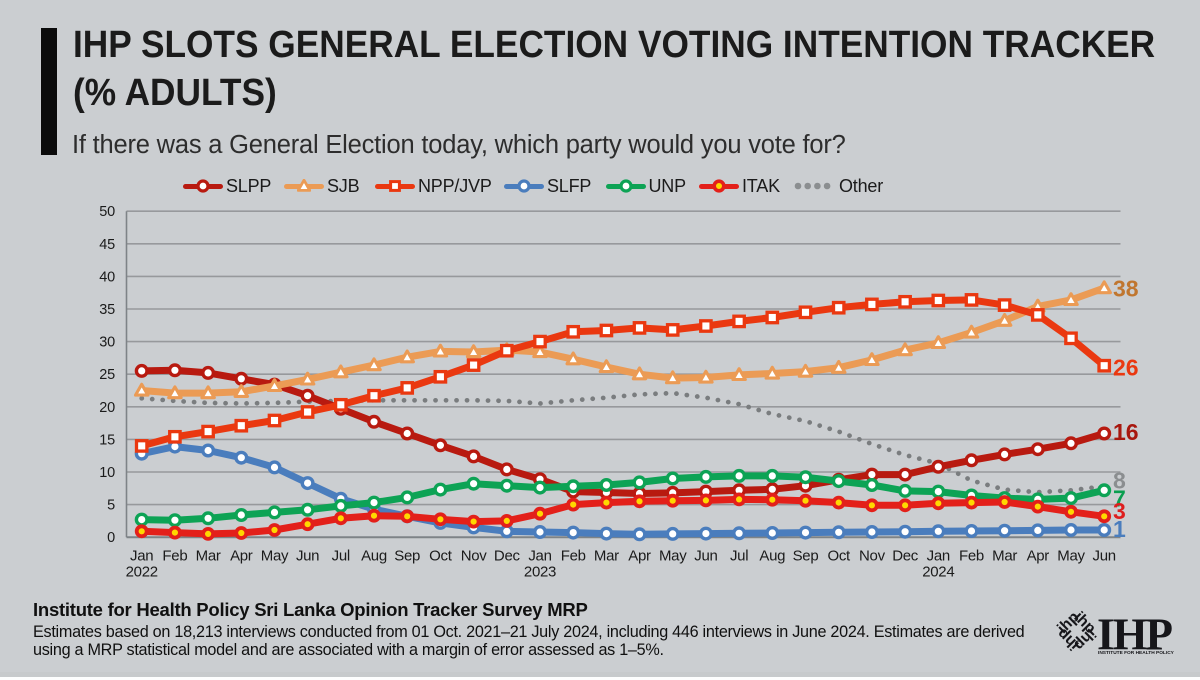 This screenshot has width=1200, height=680. What do you see at coordinates (1126, 368) in the screenshot?
I see `svg-text: 26` at bounding box center [1126, 368].